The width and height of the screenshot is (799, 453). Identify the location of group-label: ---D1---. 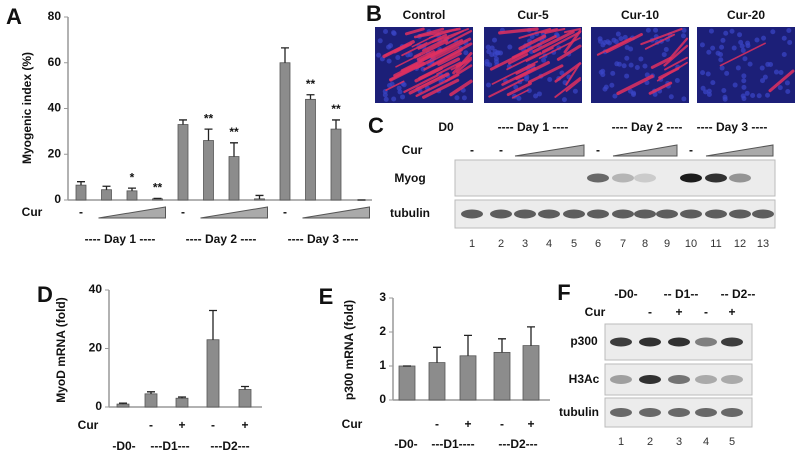
(169, 446).